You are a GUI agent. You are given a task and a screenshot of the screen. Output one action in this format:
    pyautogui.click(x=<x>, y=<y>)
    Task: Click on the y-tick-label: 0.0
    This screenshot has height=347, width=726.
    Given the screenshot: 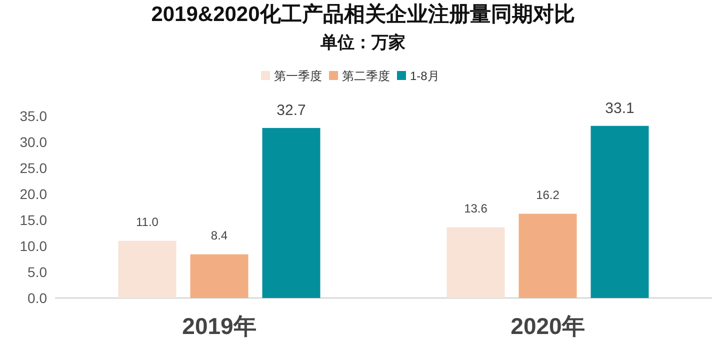 What is the action you would take?
    pyautogui.click(x=38, y=298)
    